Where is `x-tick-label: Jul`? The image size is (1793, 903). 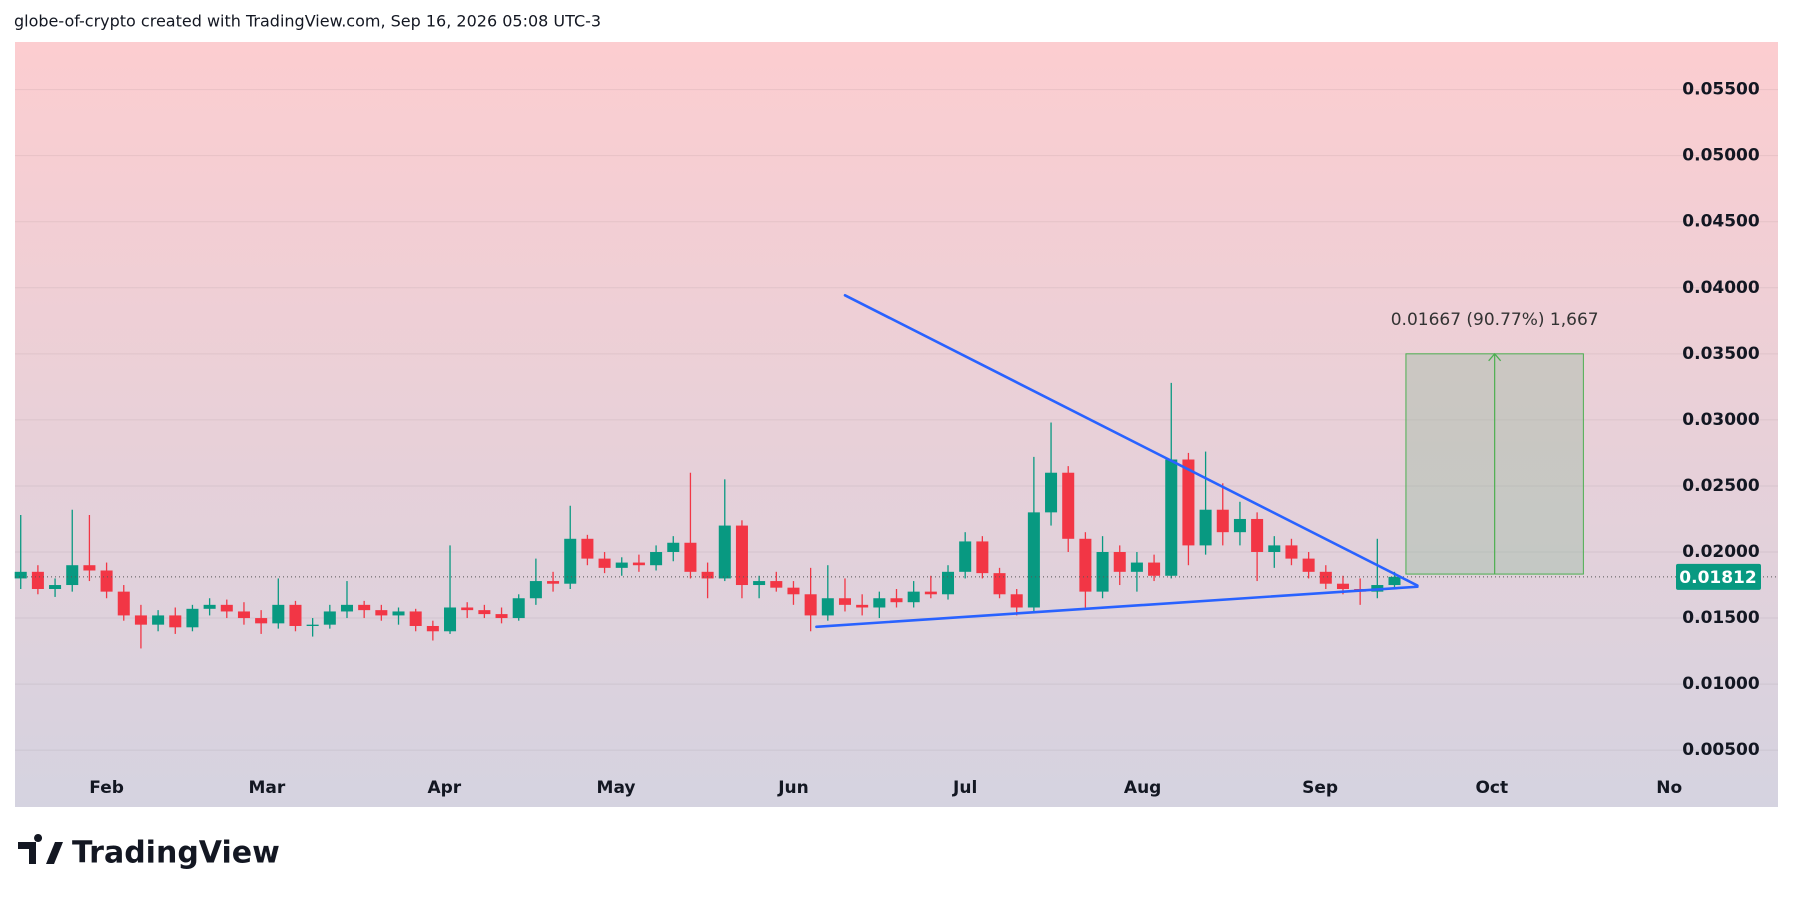
x-tick-label: Jul is located at coordinates (964, 788).